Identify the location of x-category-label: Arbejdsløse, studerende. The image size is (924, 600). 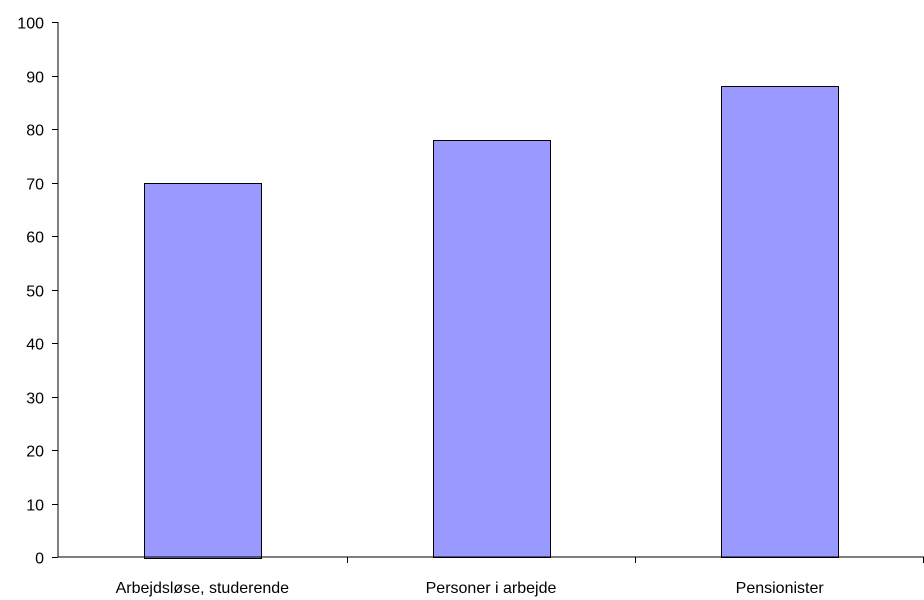
(203, 588).